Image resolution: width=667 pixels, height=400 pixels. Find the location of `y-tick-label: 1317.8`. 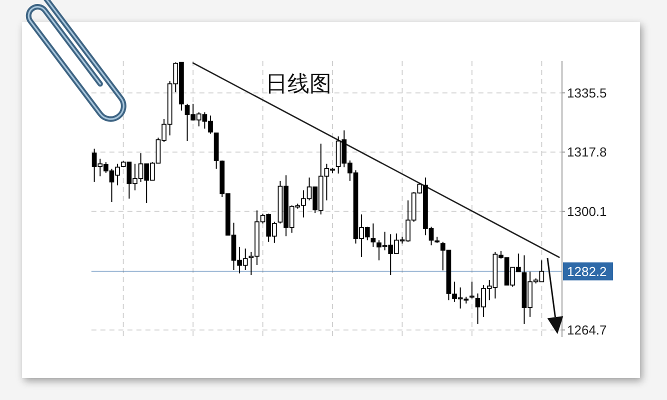

y-tick-label: 1317.8 is located at coordinates (587, 152).